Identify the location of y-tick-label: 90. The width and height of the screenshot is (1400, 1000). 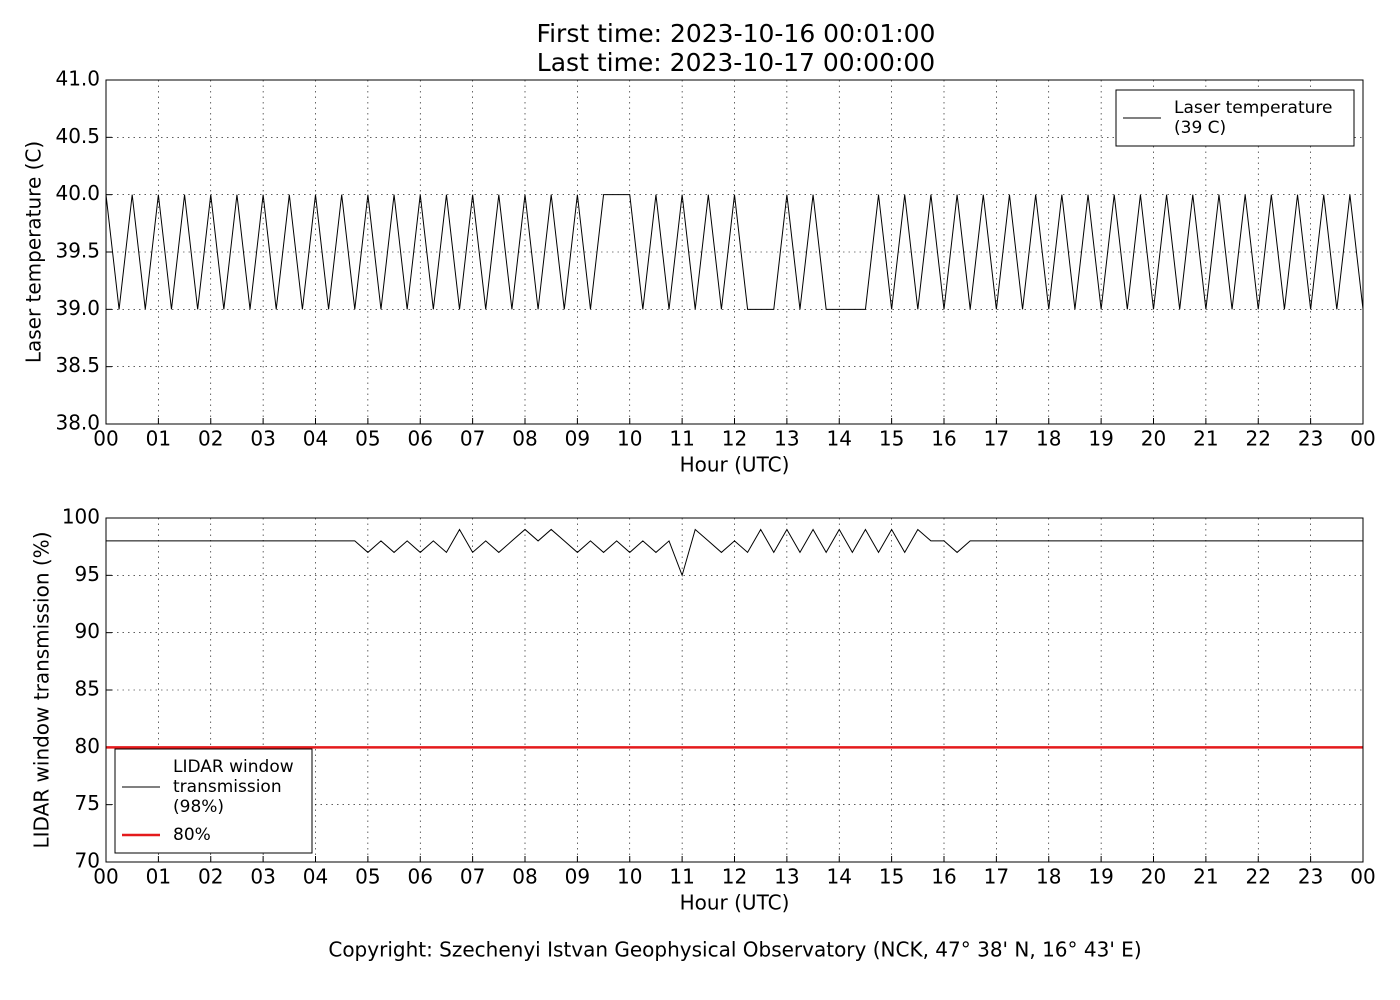
(87, 631).